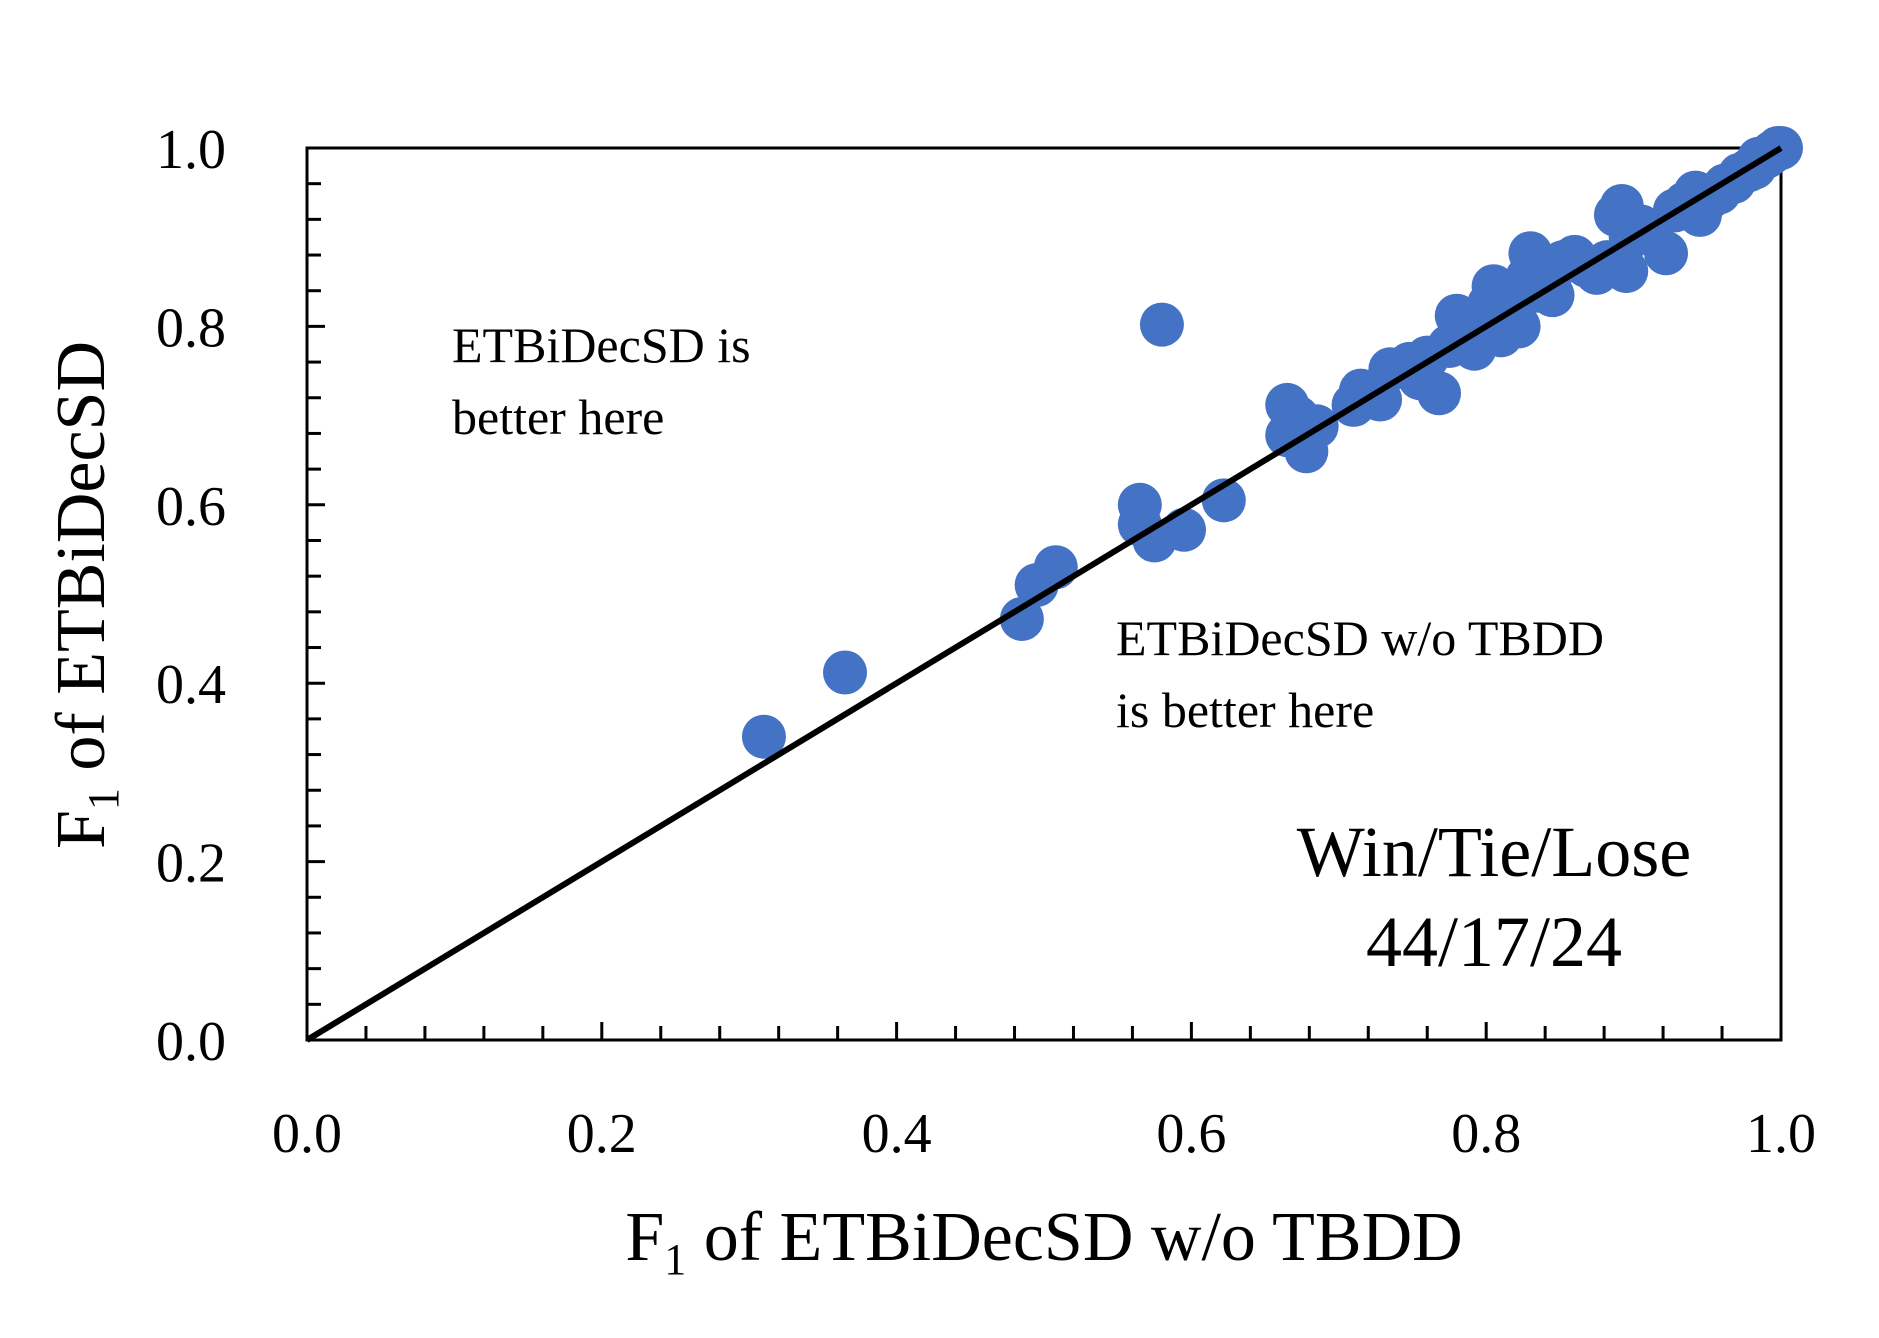  I want to click on x-tick-label: 1.0, so click(1781, 1134).